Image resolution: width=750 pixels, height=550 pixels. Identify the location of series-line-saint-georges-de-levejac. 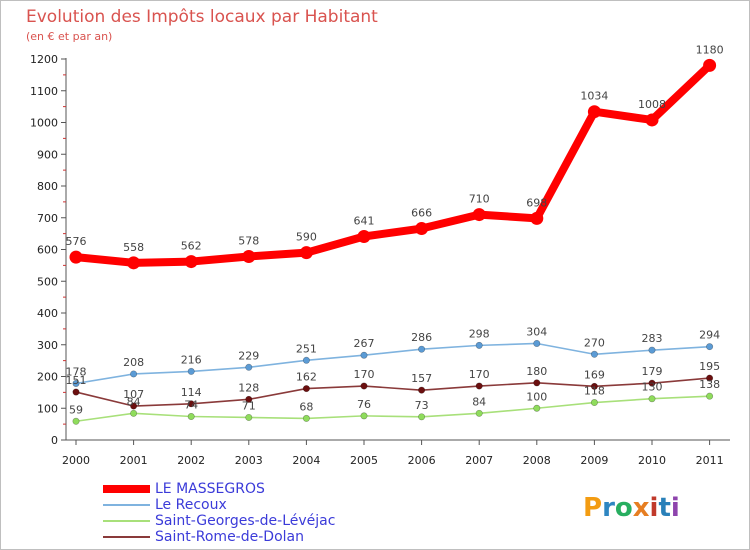
(393, 409).